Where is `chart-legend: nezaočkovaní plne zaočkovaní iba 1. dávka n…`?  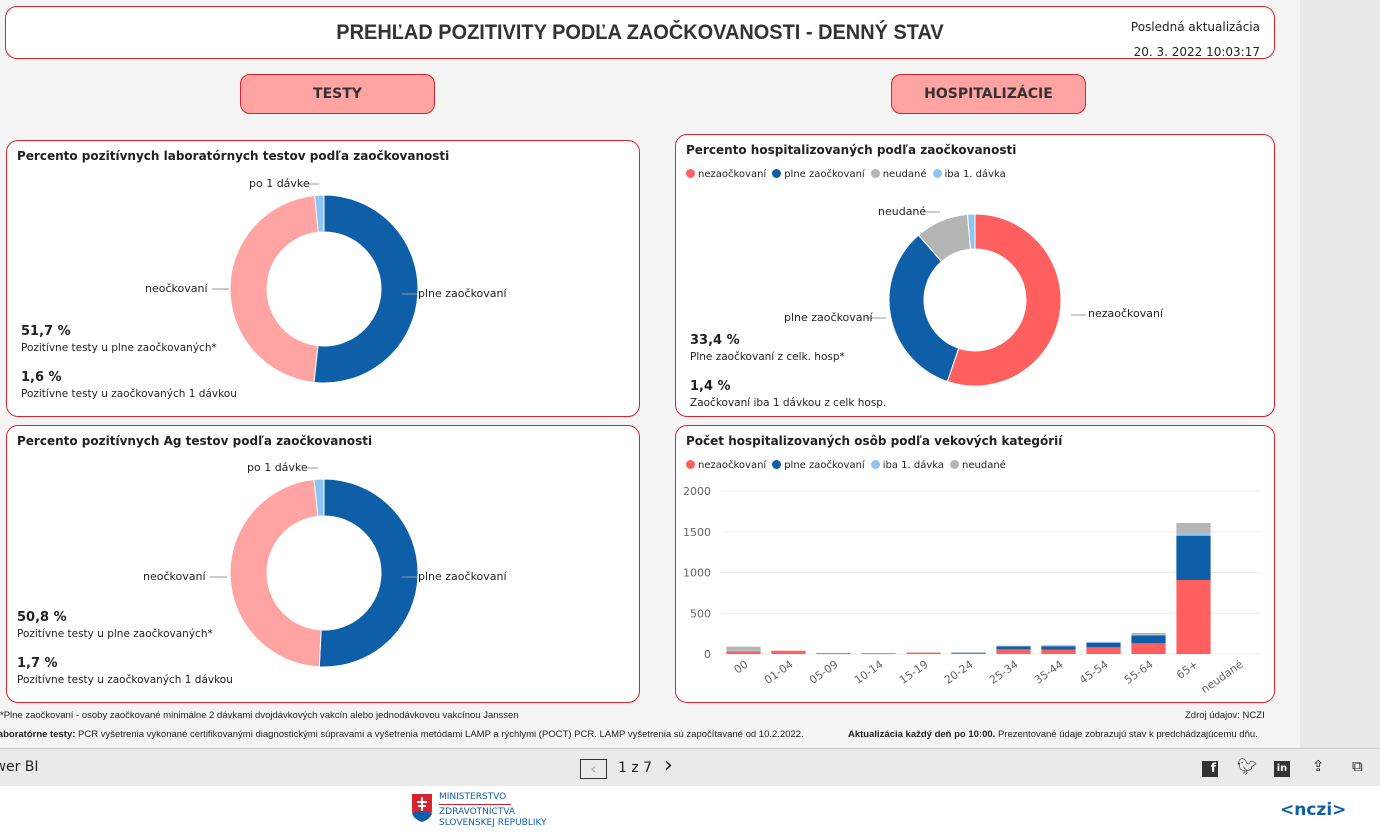 chart-legend: nezaočkovaní plne zaočkovaní iba 1. dávka n… is located at coordinates (846, 465).